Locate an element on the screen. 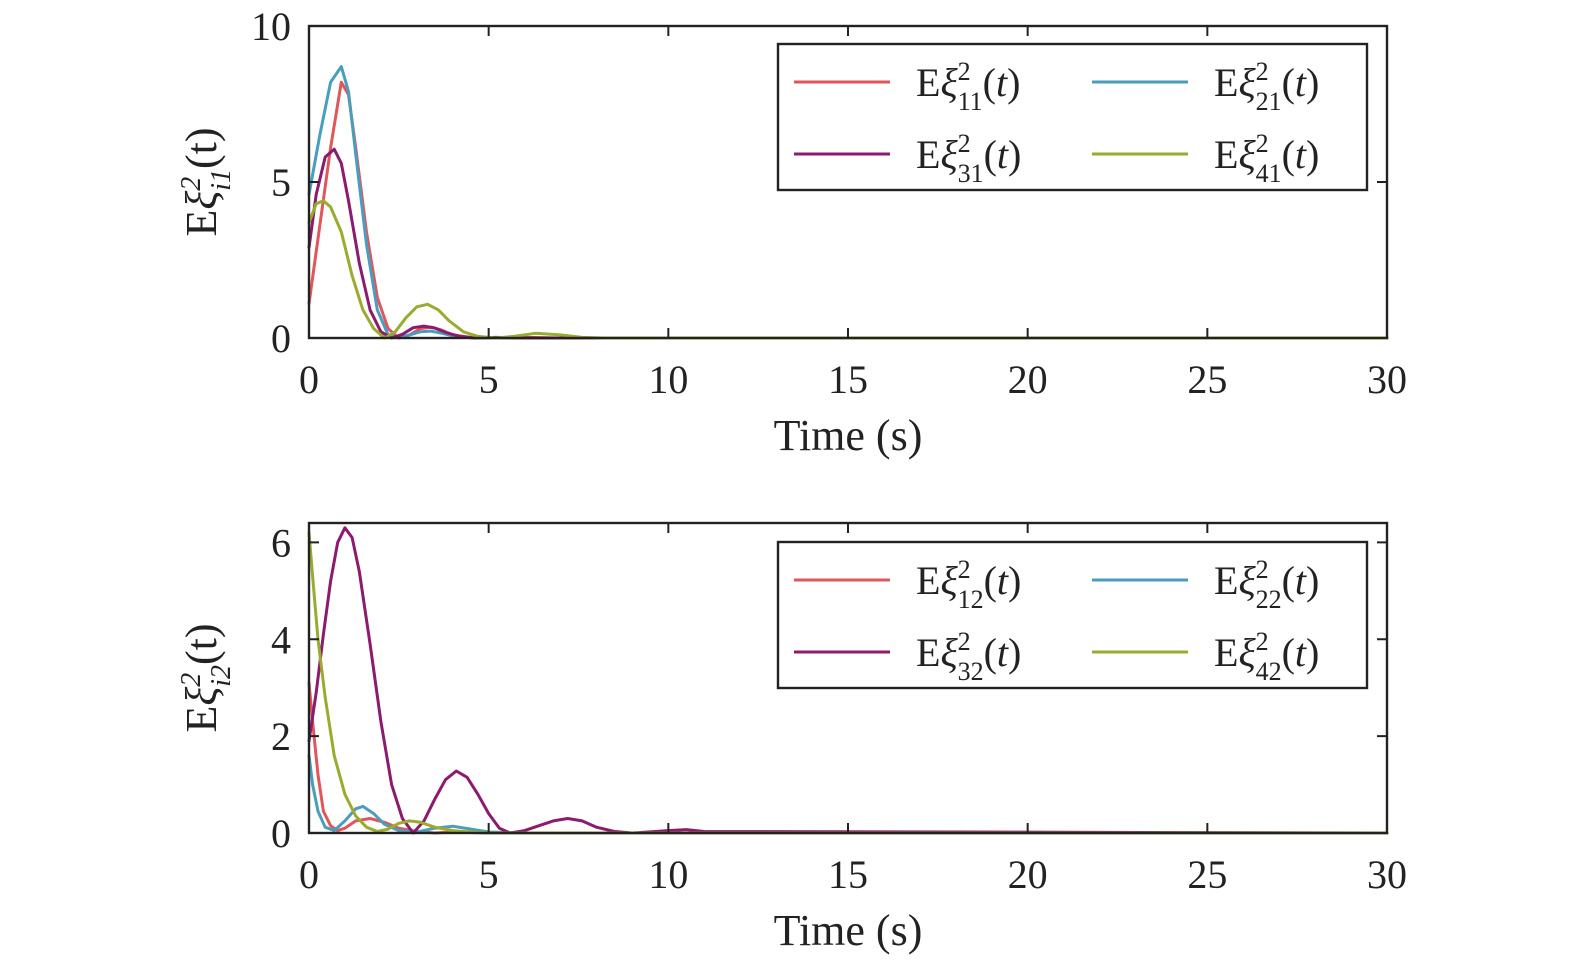 The height and width of the screenshot is (969, 1575). legend: Eξ2 11(t) Eξ2 21(t)Eξ2 31(t) Eξ2 41(t) is located at coordinates (1072, 117).